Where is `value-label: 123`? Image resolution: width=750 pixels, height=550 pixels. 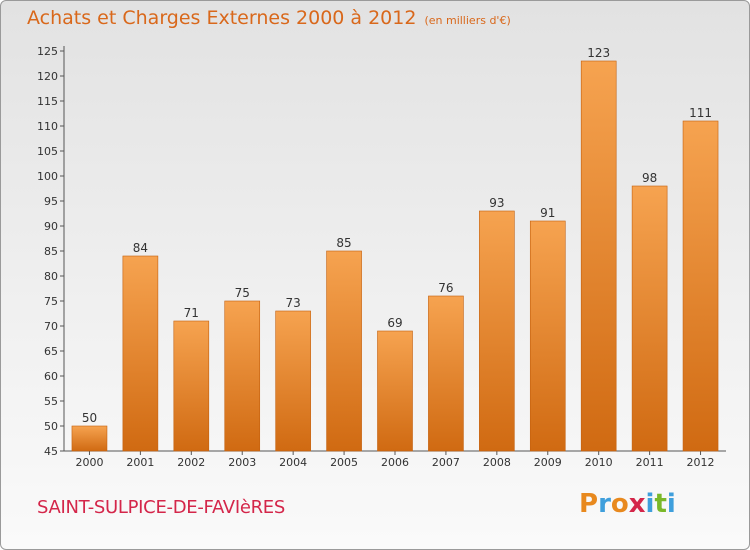 value-label: 123 is located at coordinates (598, 53).